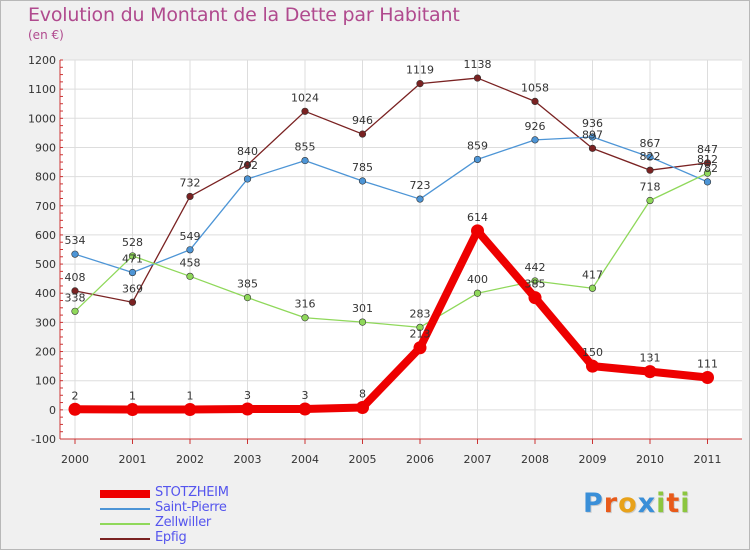 Image resolution: width=750 pixels, height=550 pixels. Describe the element at coordinates (592, 274) in the screenshot. I see `data-label: 417` at that location.